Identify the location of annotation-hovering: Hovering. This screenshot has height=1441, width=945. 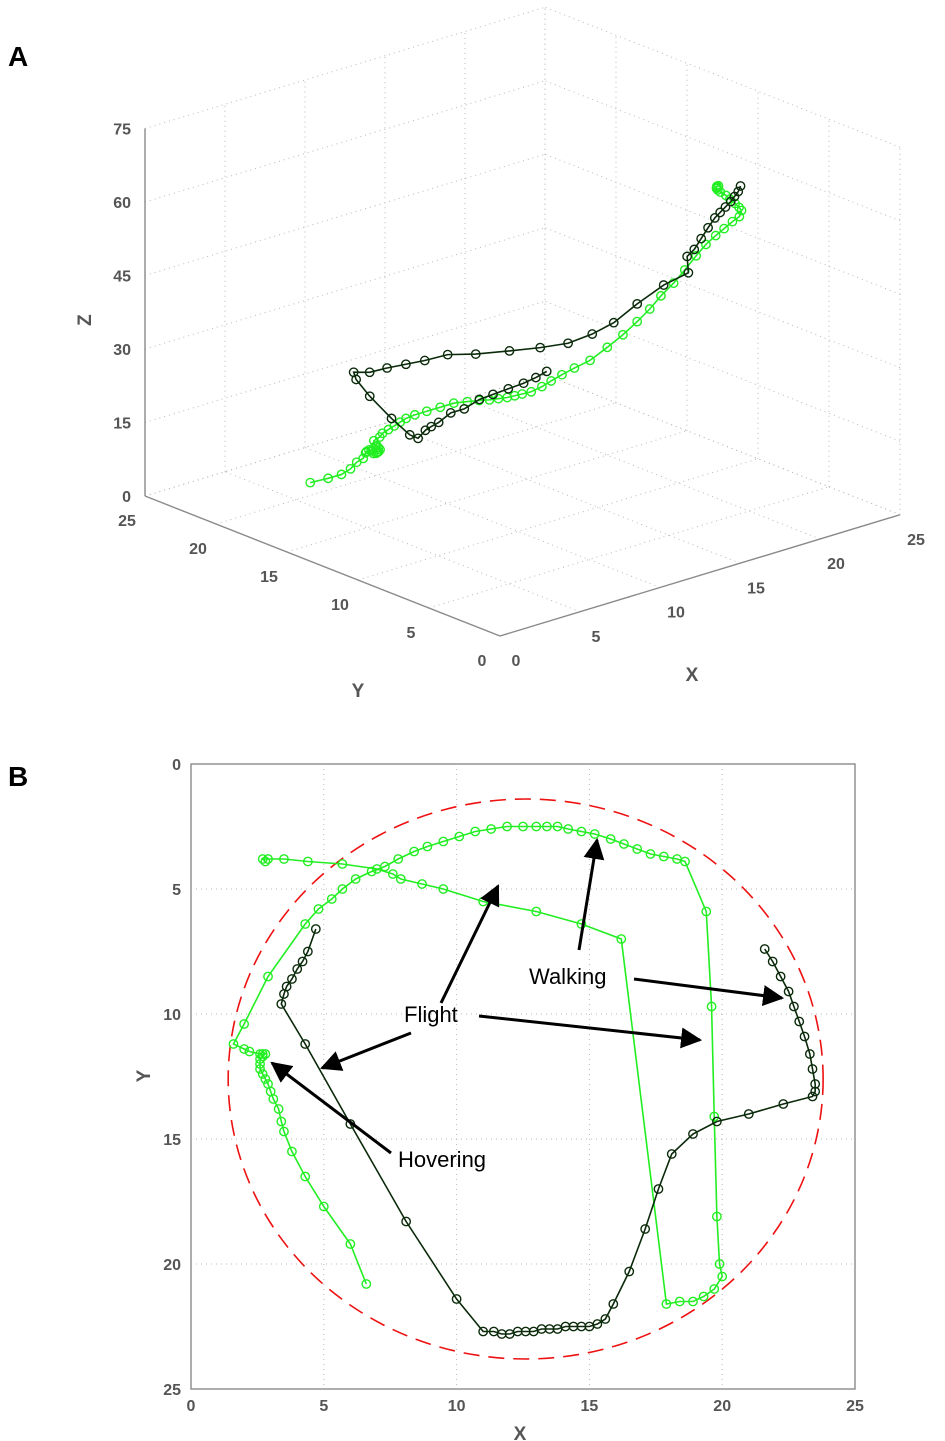
(442, 1159).